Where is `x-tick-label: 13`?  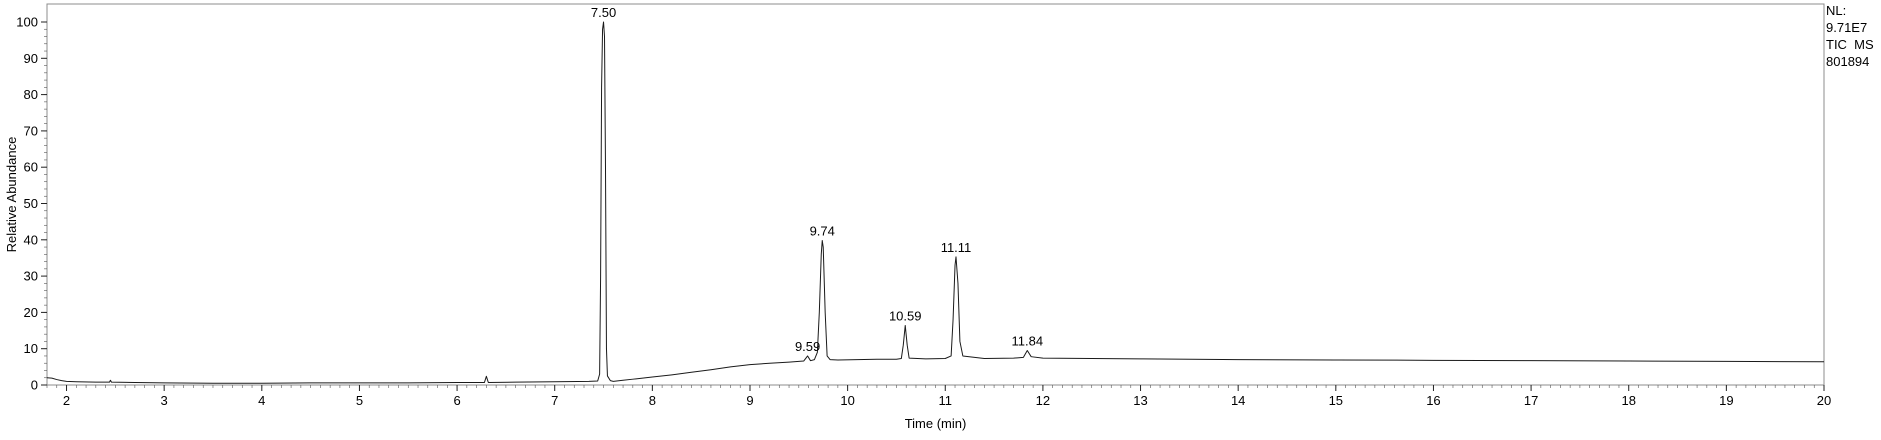 x-tick-label: 13 is located at coordinates (1140, 400).